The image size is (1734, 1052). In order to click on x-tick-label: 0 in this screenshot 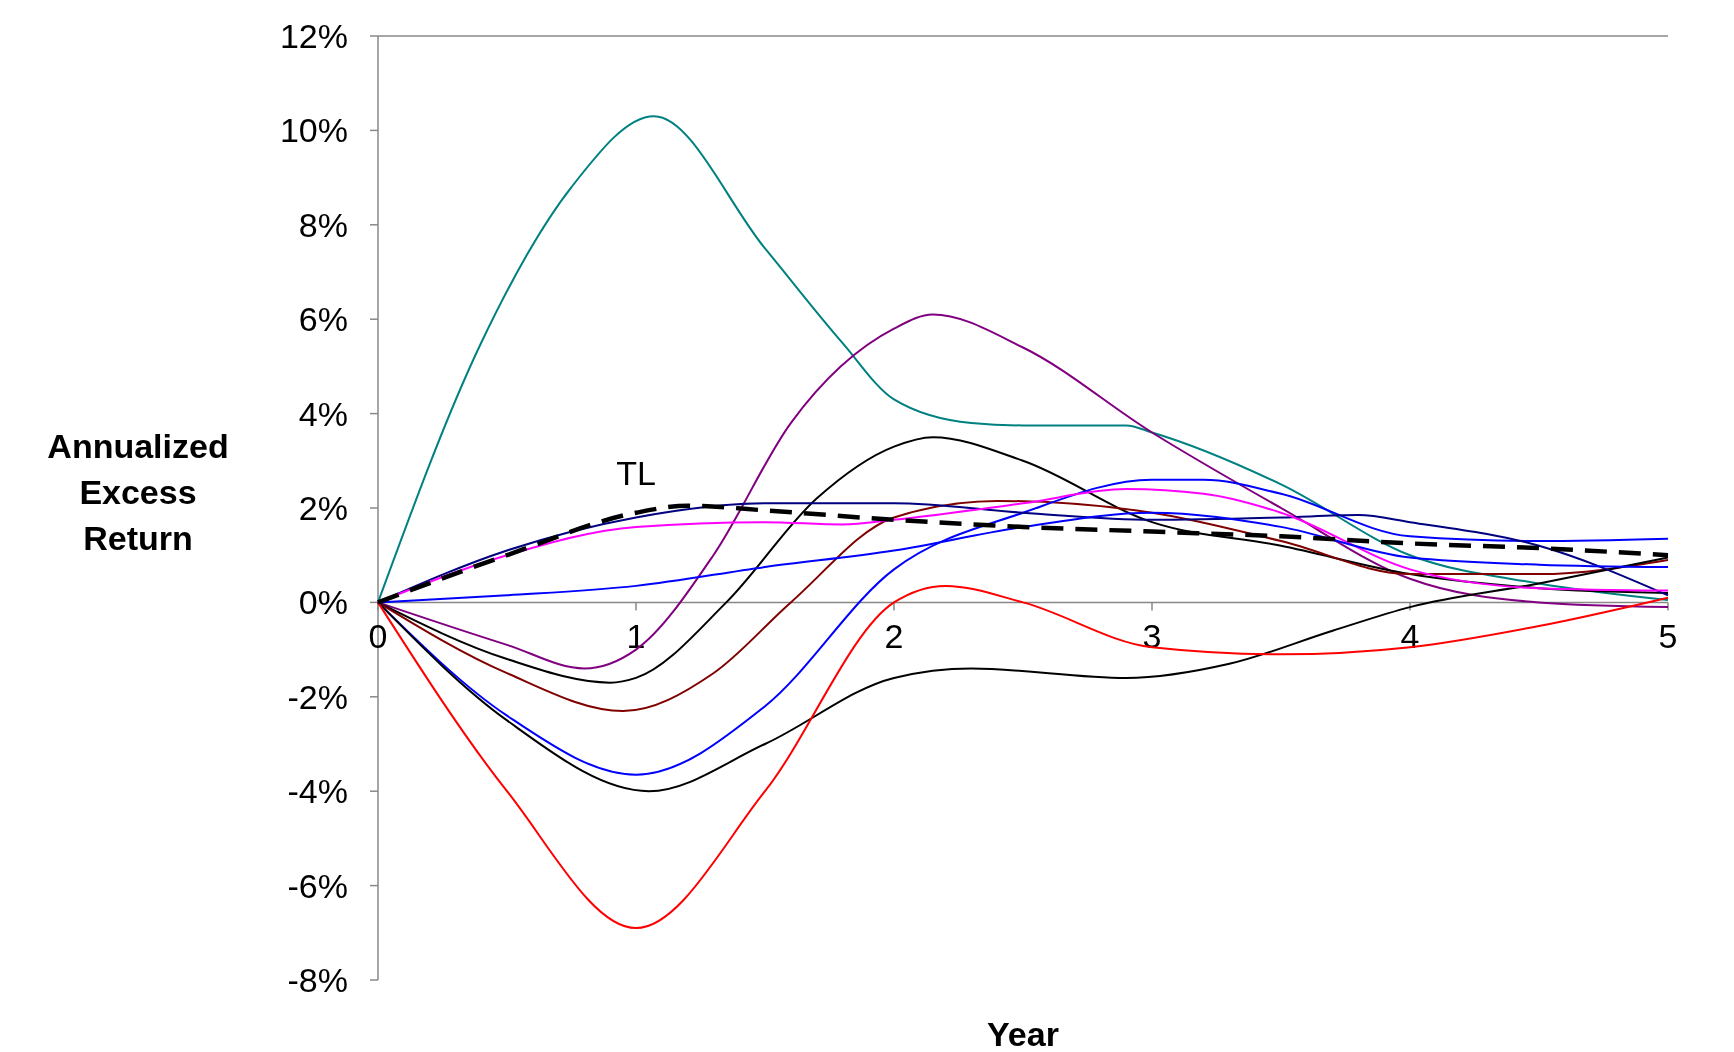, I will do `click(378, 636)`.